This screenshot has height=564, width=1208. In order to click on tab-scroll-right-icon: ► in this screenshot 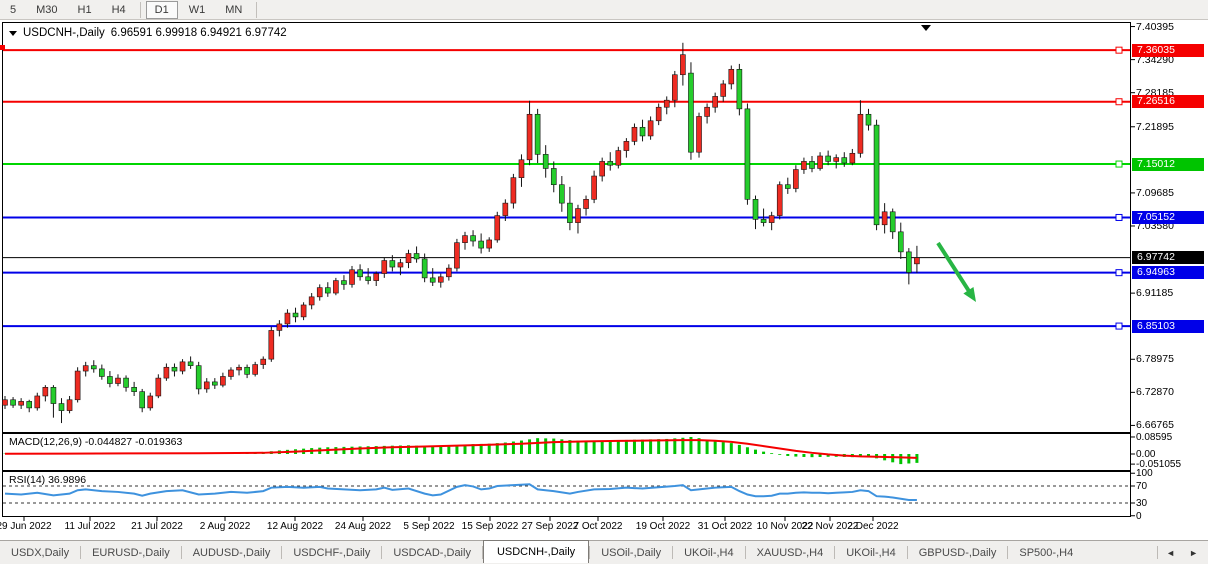, I will do `click(1193, 552)`.